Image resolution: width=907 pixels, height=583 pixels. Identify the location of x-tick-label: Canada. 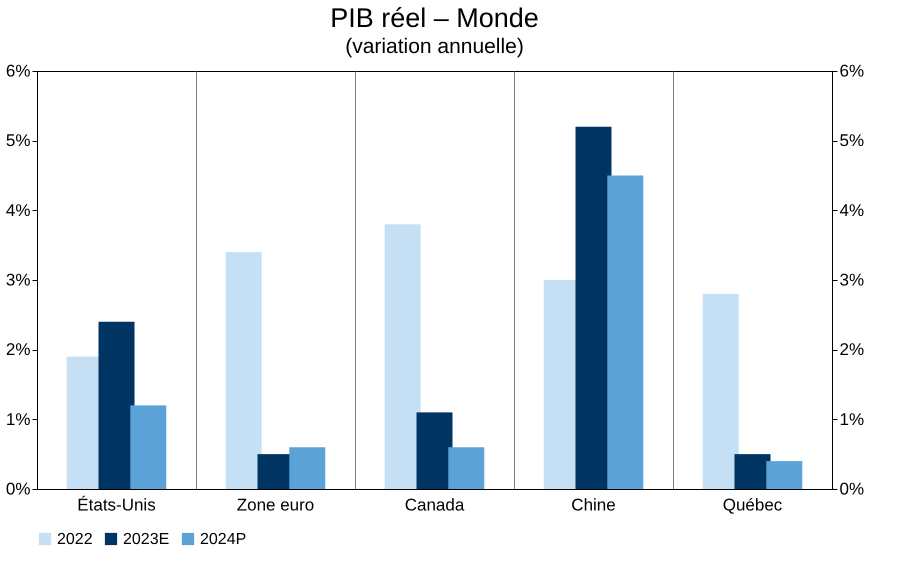
(434, 505).